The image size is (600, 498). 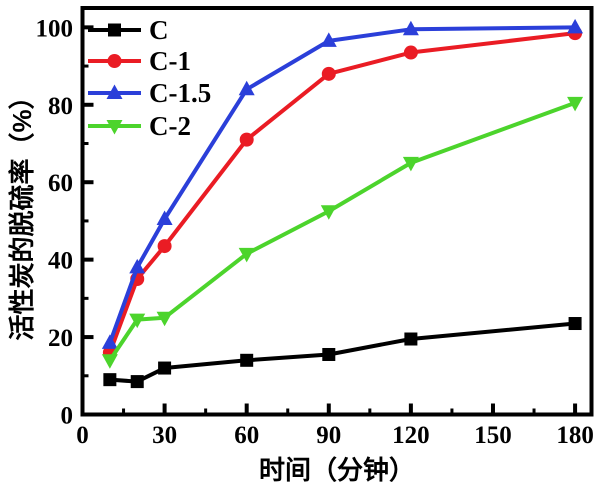 What do you see at coordinates (22, 212) in the screenshot?
I see `y-axis-title: 活性炭的脱硫率（%）` at bounding box center [22, 212].